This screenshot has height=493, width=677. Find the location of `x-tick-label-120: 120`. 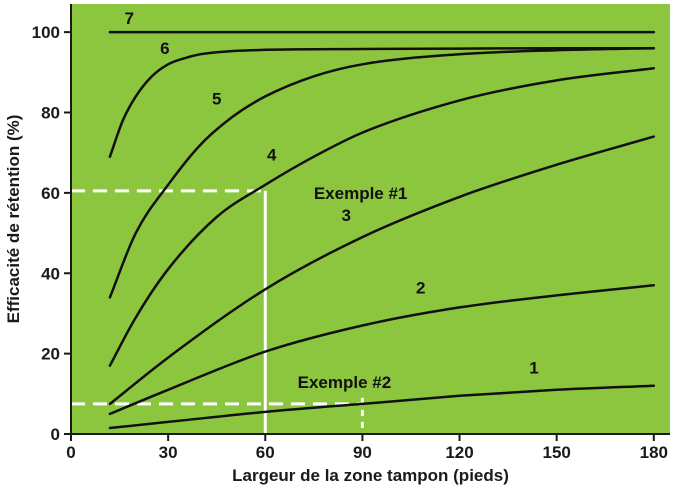

x-tick-label-120: 120 is located at coordinates (459, 452).